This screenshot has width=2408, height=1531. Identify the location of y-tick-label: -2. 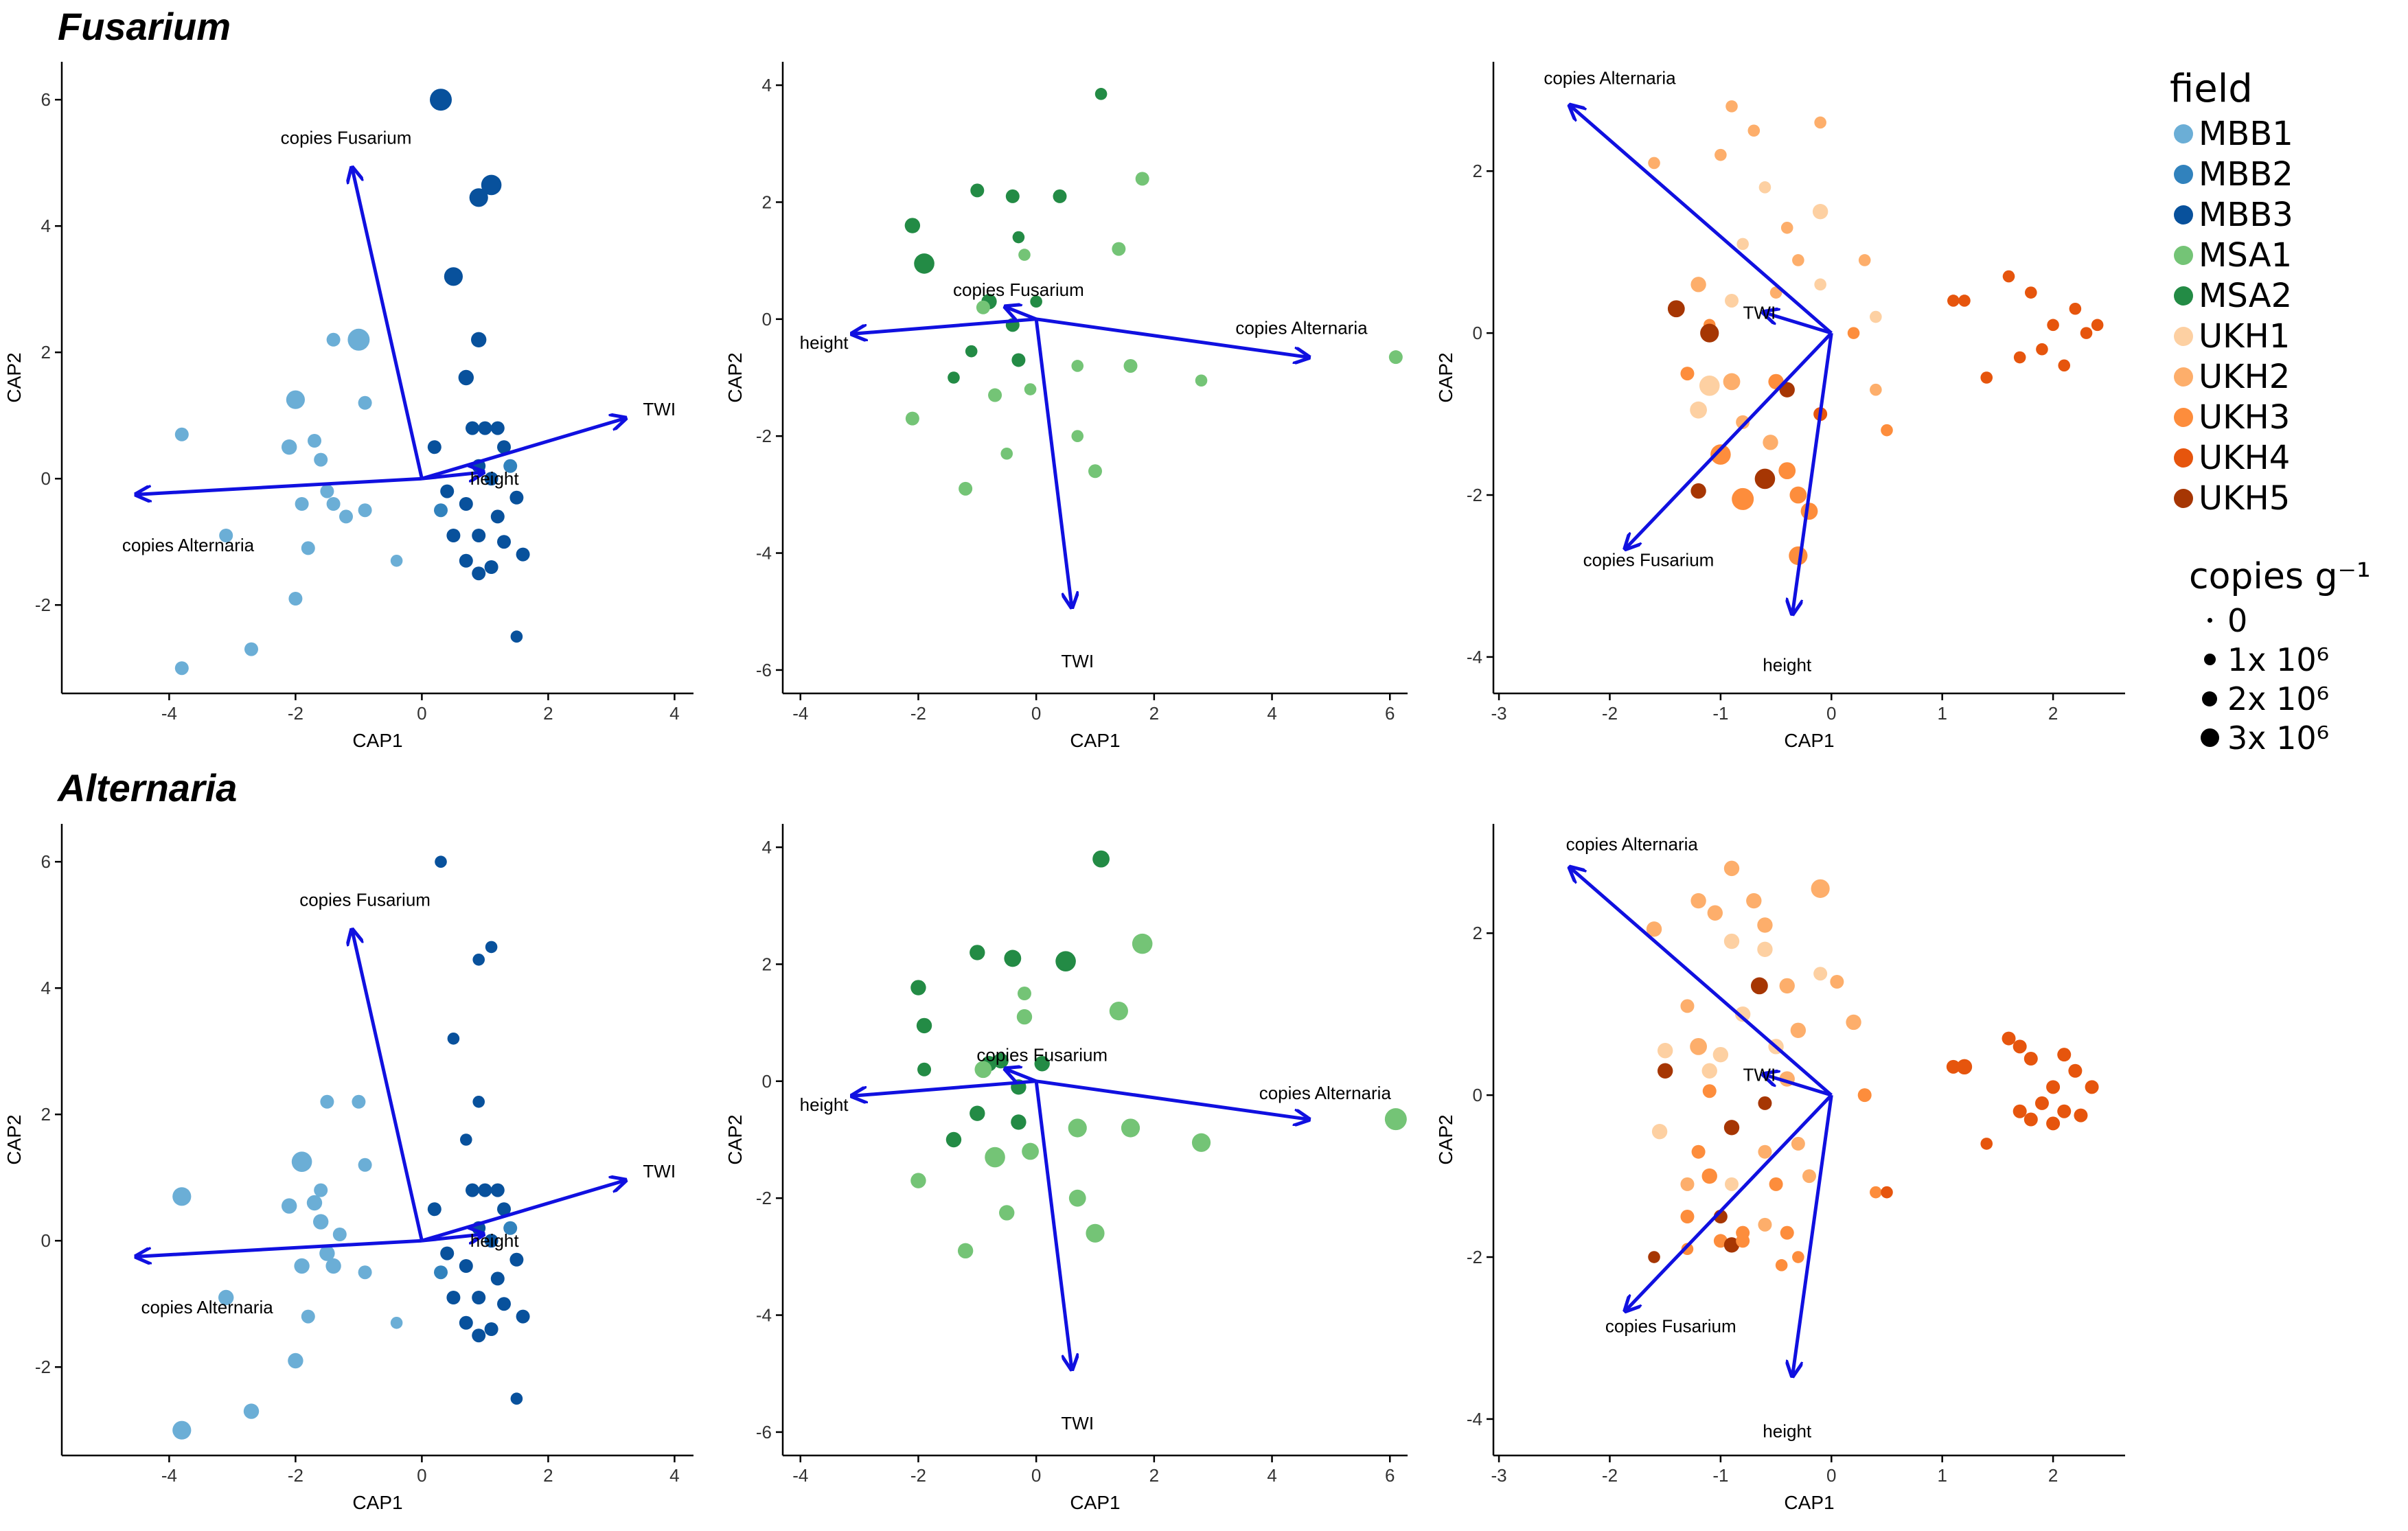
(1475, 495).